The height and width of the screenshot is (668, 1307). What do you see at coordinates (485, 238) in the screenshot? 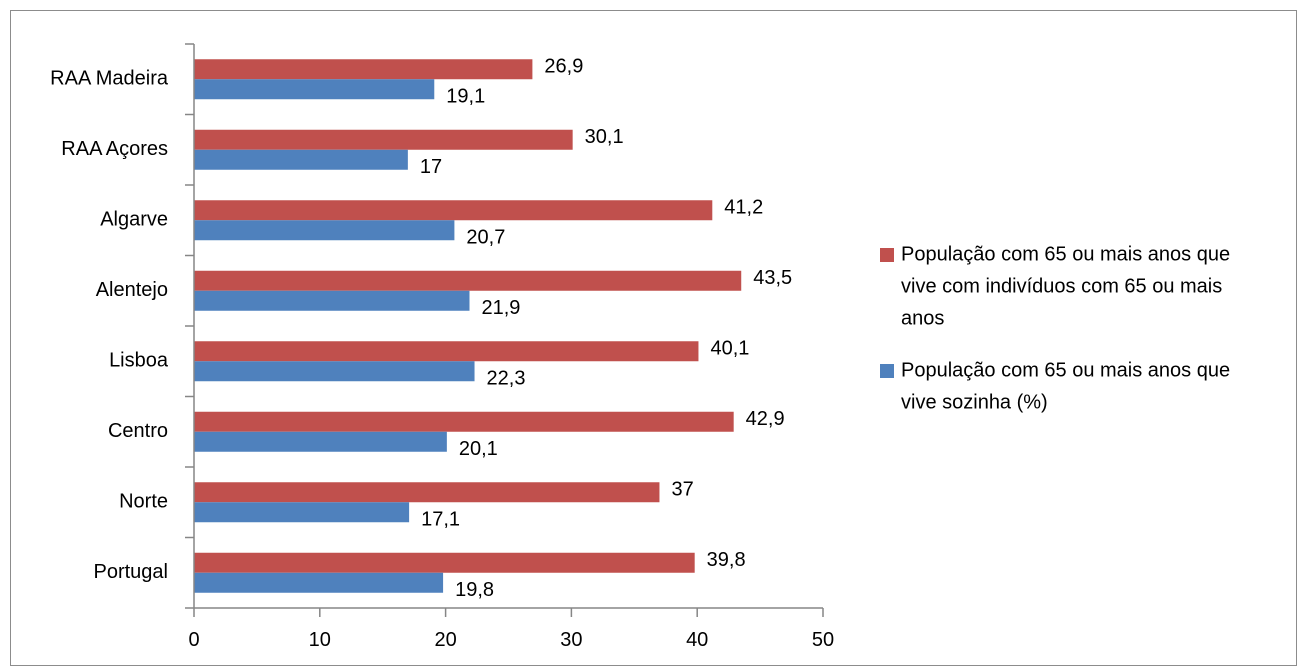
I see `data-label-alone-2: 20,7` at bounding box center [485, 238].